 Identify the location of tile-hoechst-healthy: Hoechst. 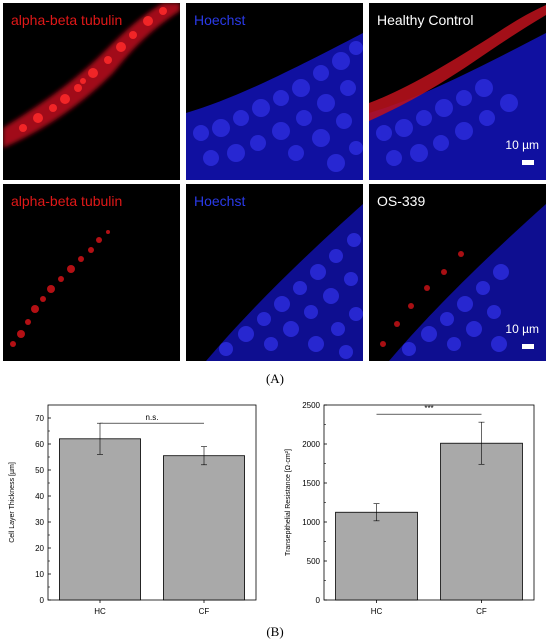
(274, 91).